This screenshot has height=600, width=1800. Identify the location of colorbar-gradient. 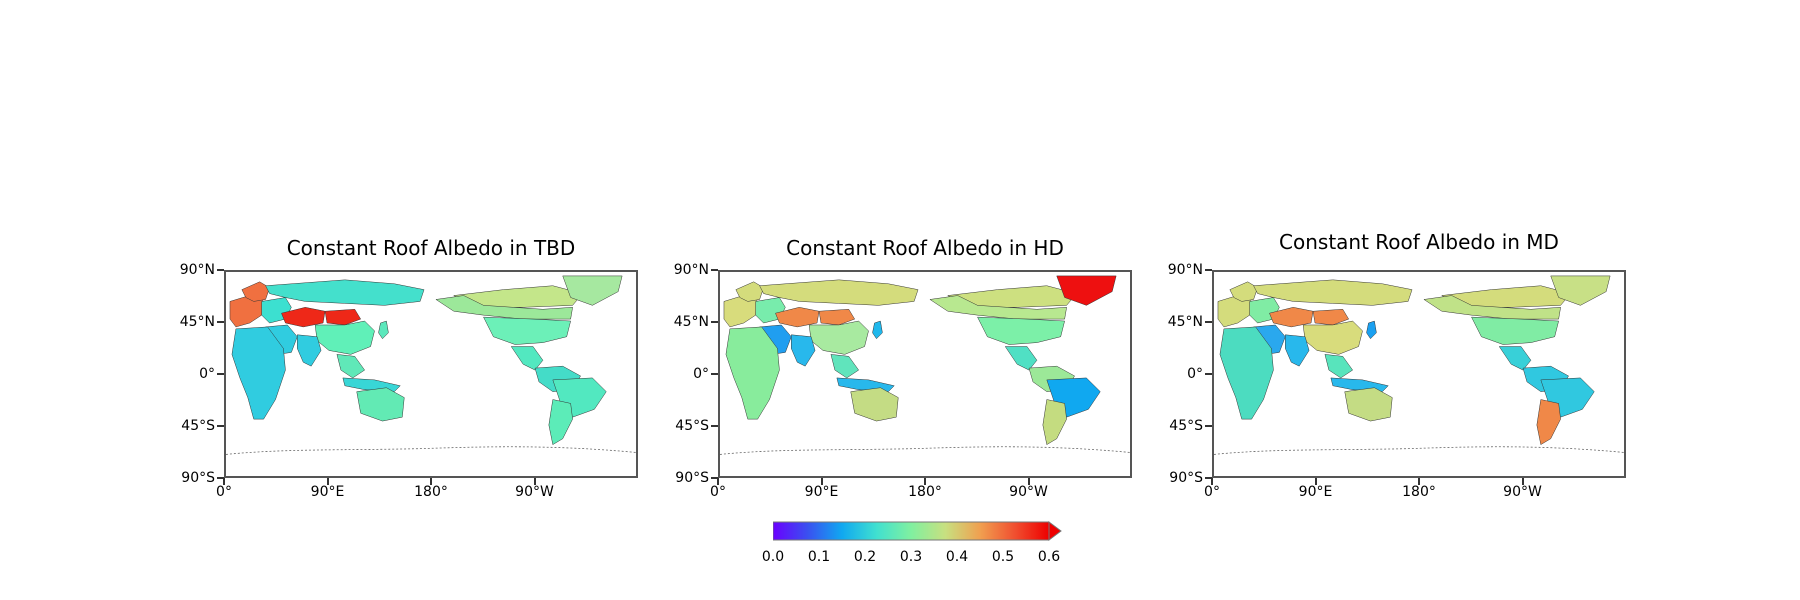
(911, 531).